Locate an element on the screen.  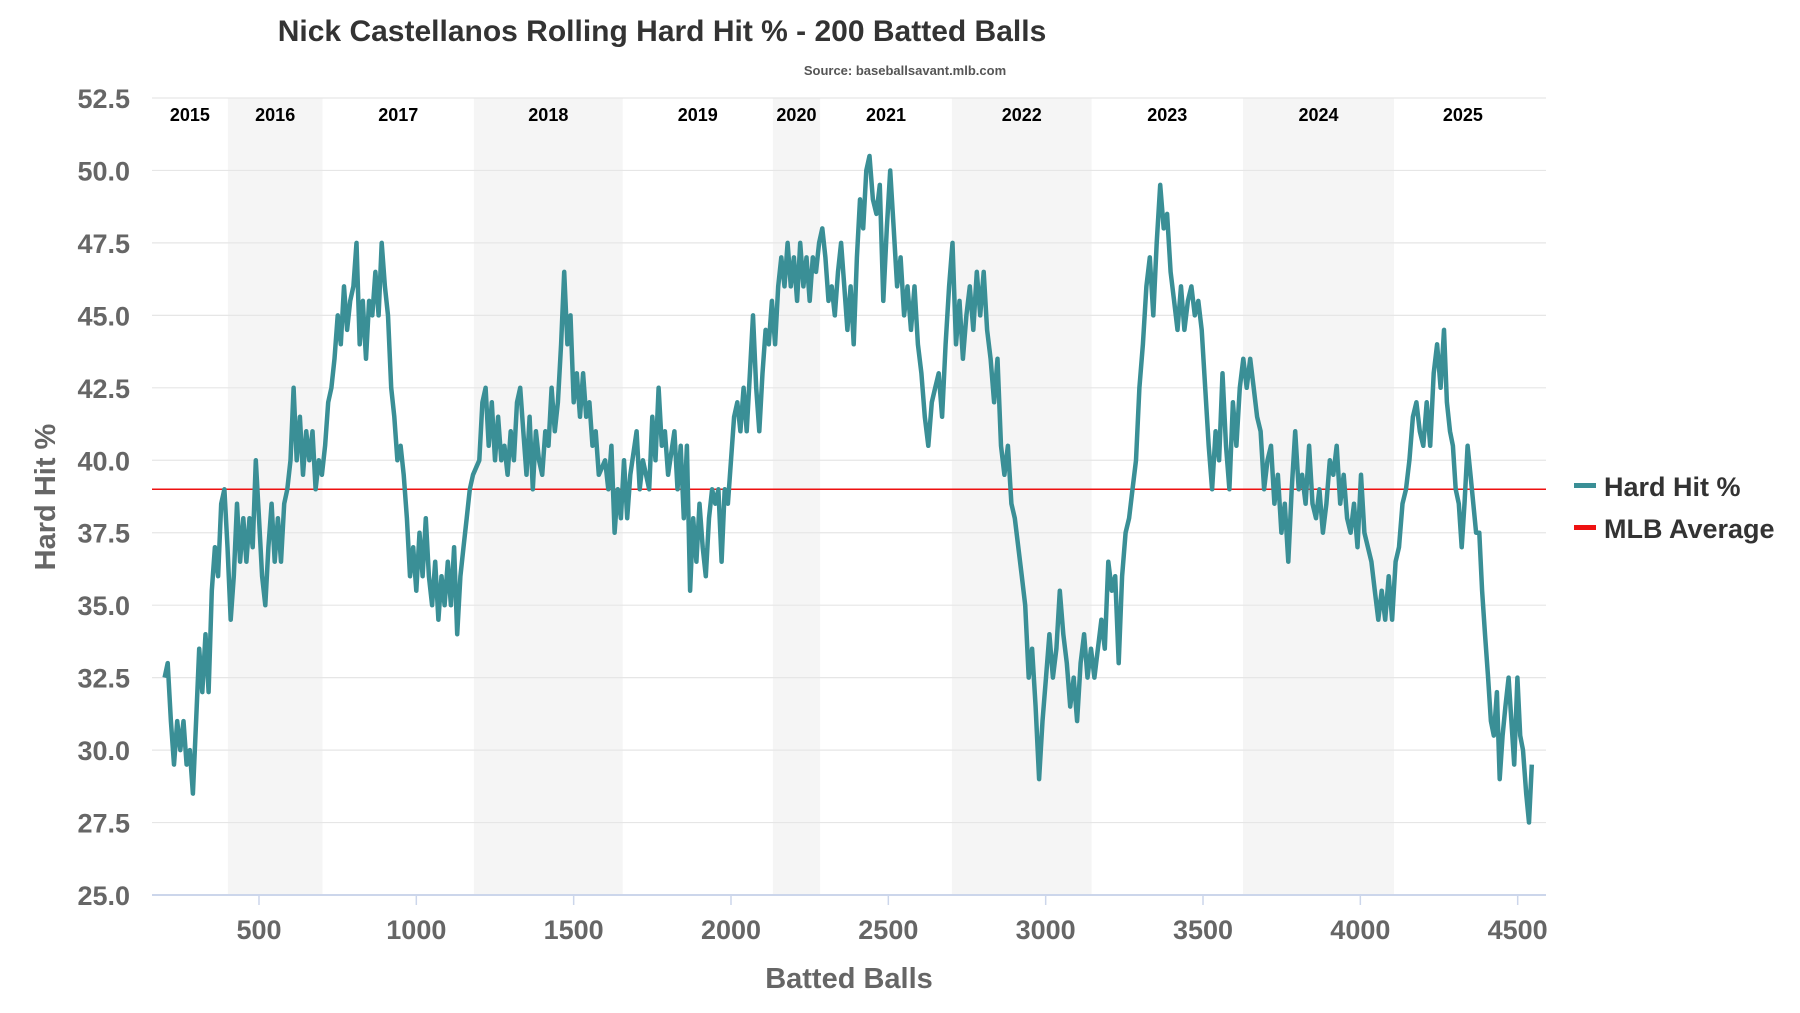
season-label-2018: 2018 is located at coordinates (548, 115).